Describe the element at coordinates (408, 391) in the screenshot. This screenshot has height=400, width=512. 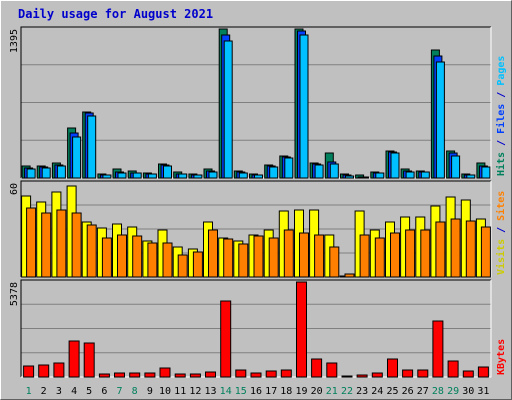
I see `x-tick-label: 26` at that location.